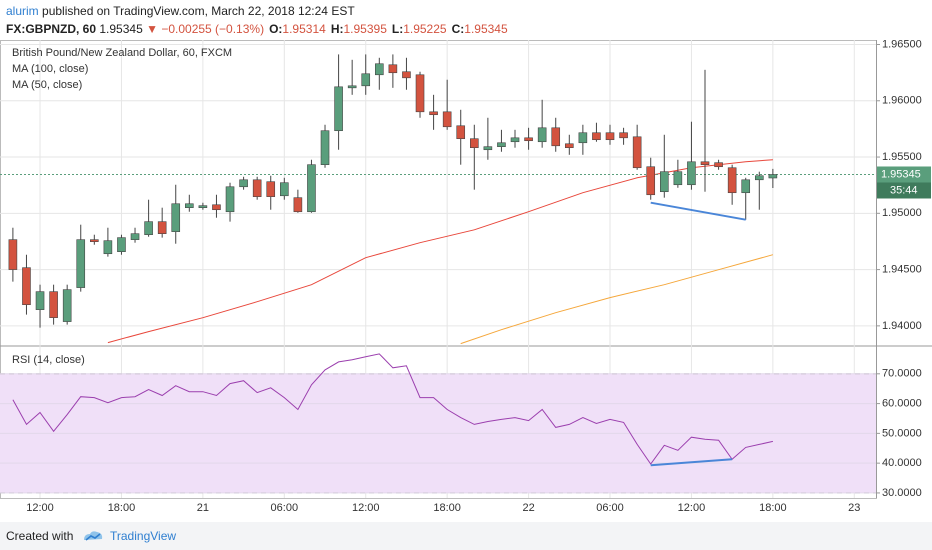 Image resolution: width=932 pixels, height=550 pixels. I want to click on moving-average, so click(617, 299).